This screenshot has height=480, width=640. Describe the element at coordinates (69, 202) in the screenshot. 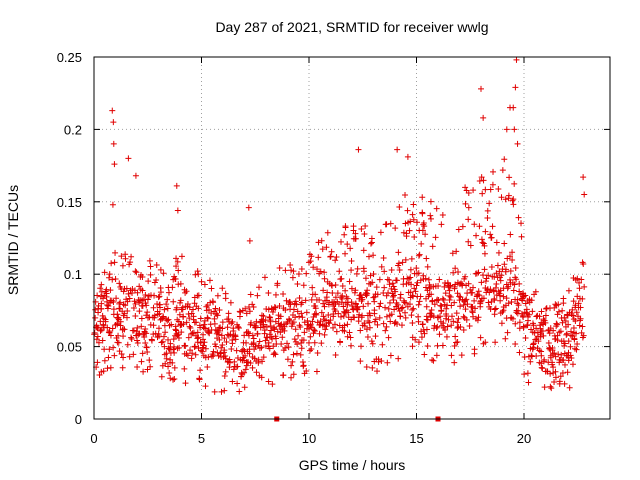

I see `y-tick-label: 0.15` at that location.